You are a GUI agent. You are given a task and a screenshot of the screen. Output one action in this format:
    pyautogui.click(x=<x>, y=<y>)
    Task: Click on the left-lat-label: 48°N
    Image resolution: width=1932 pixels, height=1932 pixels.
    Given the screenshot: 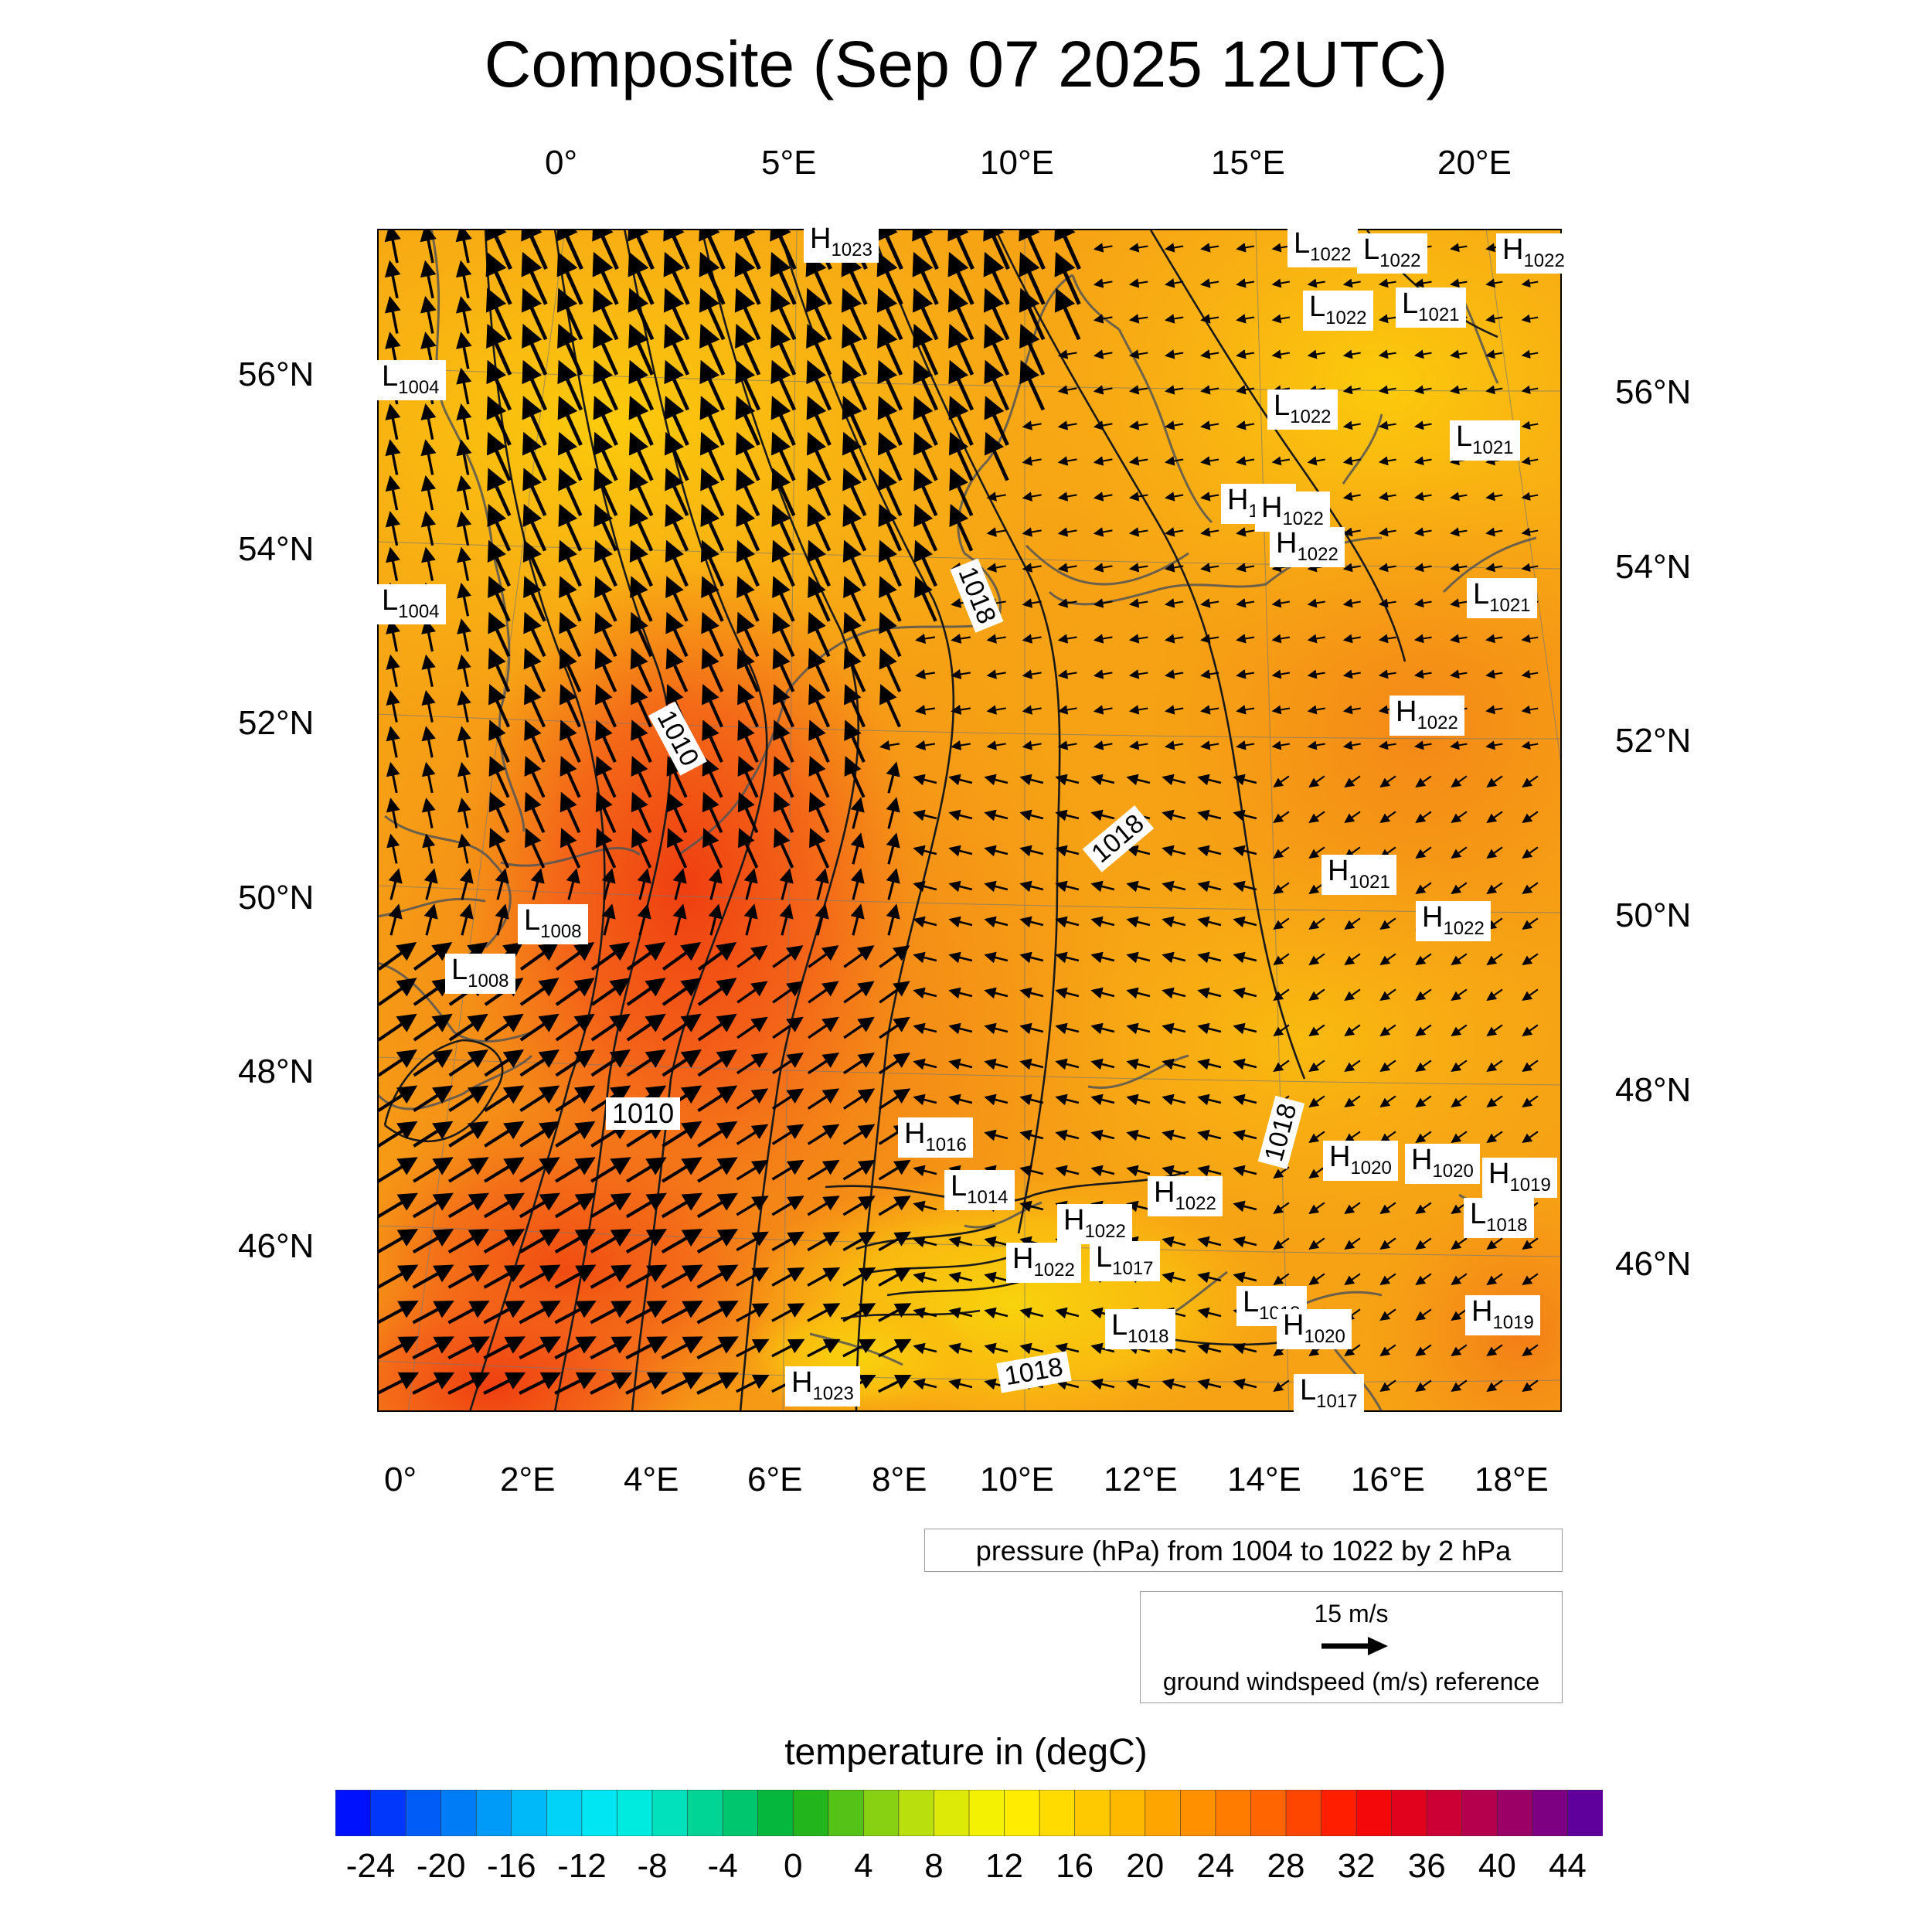 What is the action you would take?
    pyautogui.click(x=276, y=1071)
    